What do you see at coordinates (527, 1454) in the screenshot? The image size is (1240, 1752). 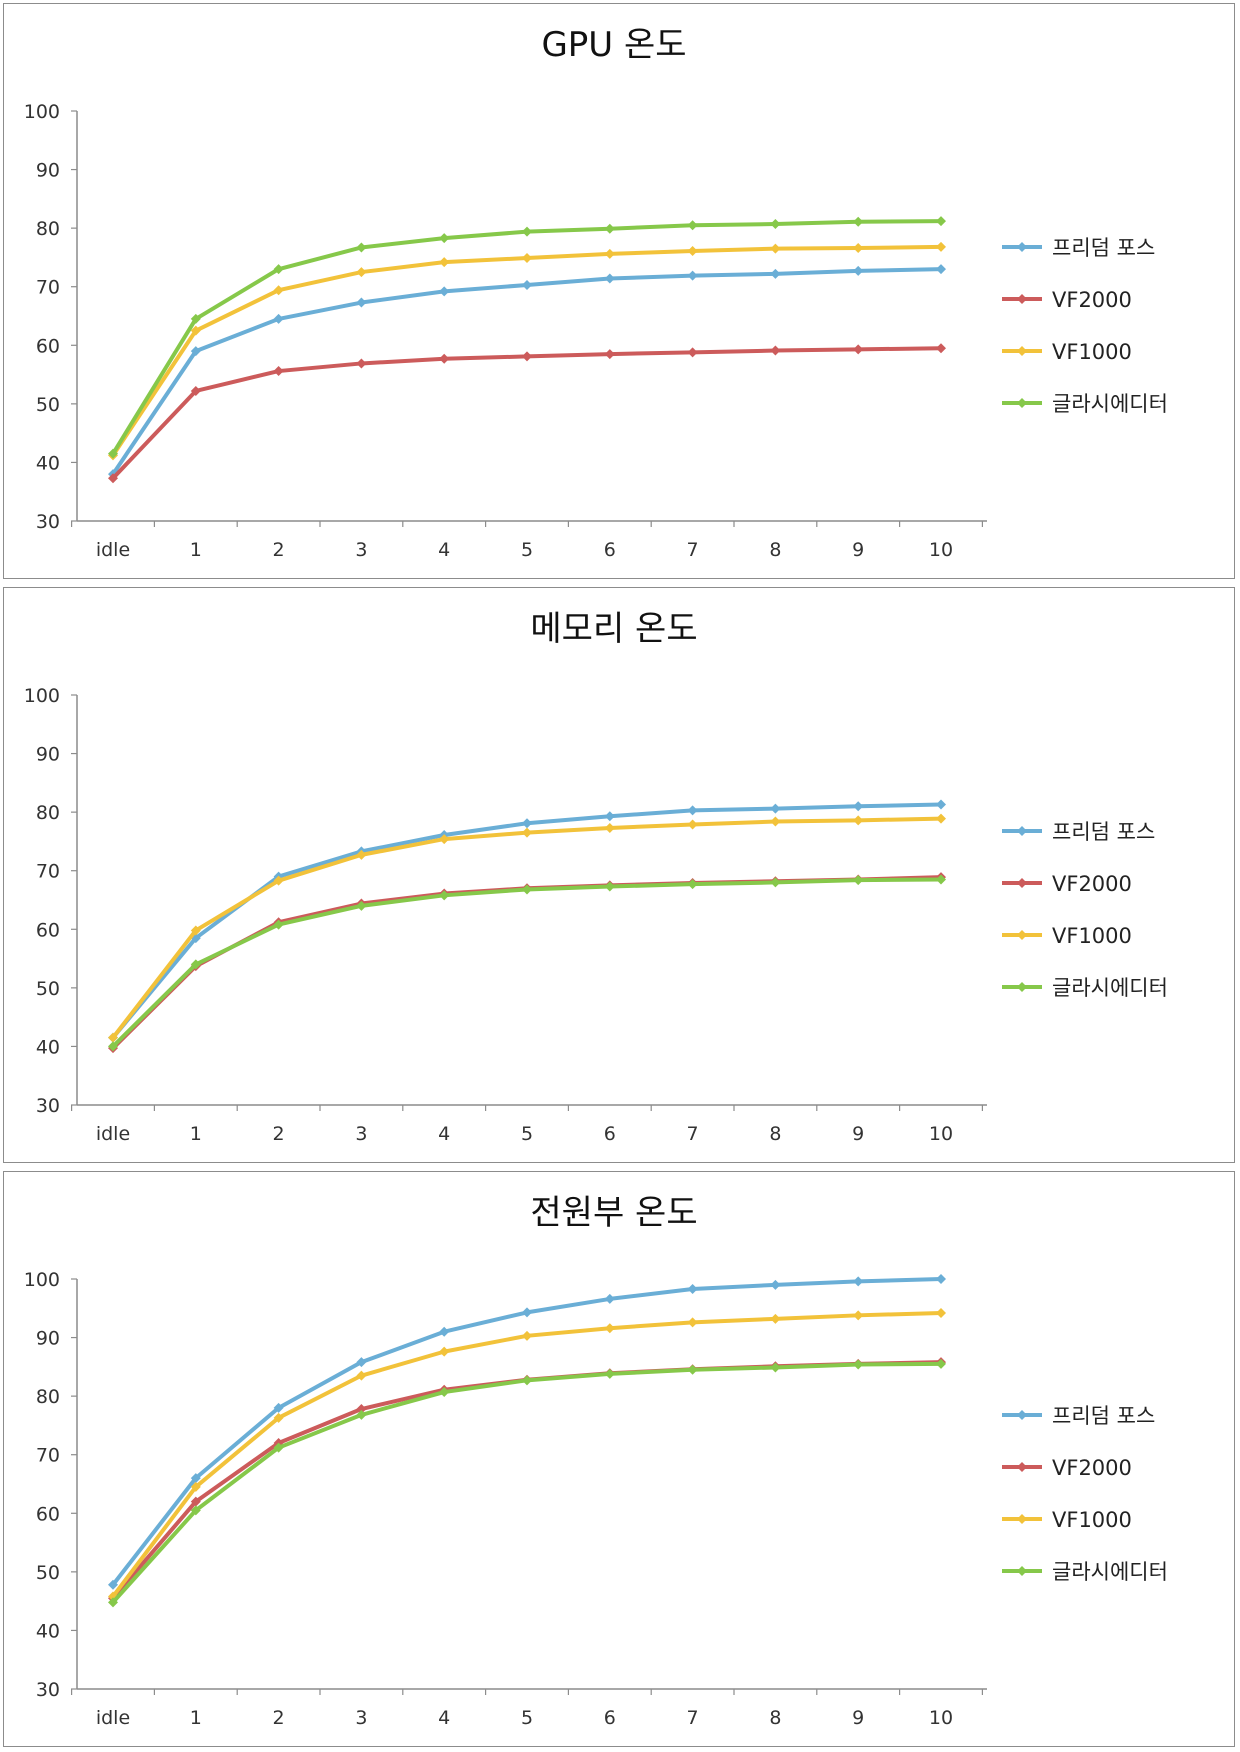 I see `series-3-line` at bounding box center [527, 1454].